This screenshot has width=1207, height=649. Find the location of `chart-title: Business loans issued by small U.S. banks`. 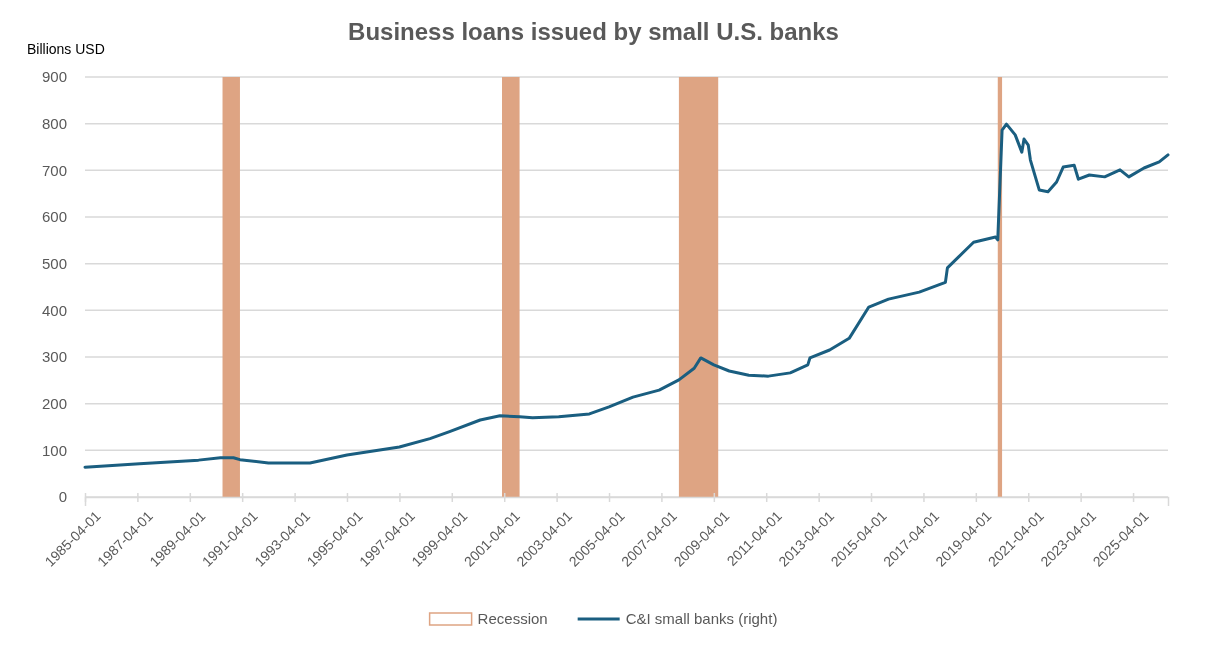

chart-title: Business loans issued by small U.S. banks is located at coordinates (593, 31).